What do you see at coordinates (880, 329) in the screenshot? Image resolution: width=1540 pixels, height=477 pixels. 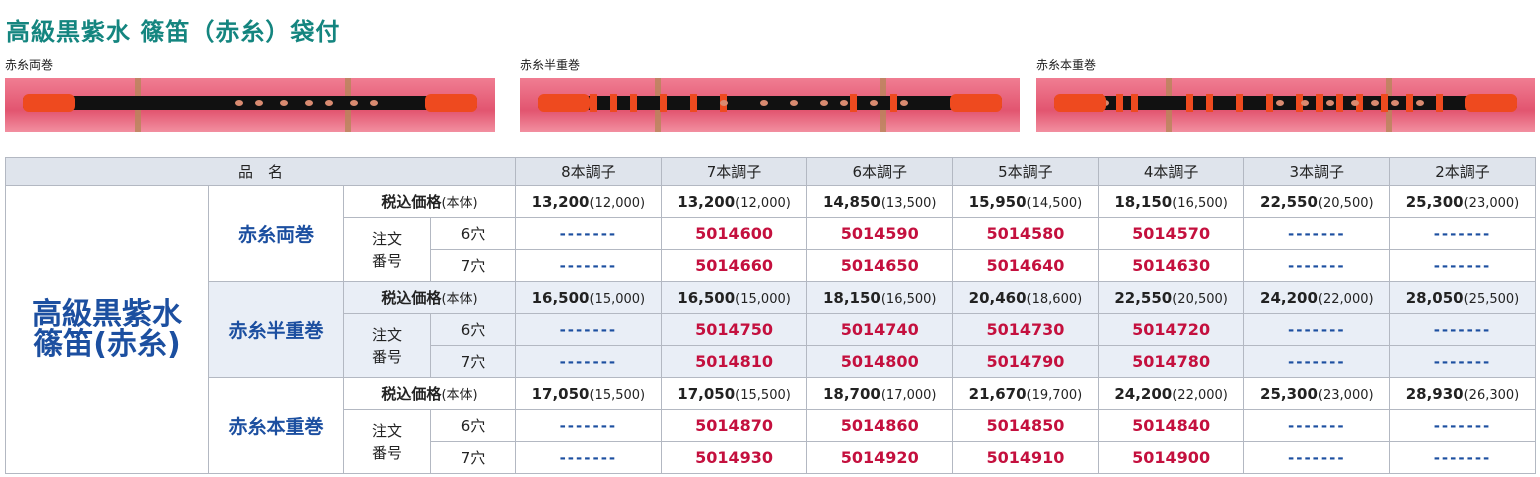 I see `order-number: 5014740` at bounding box center [880, 329].